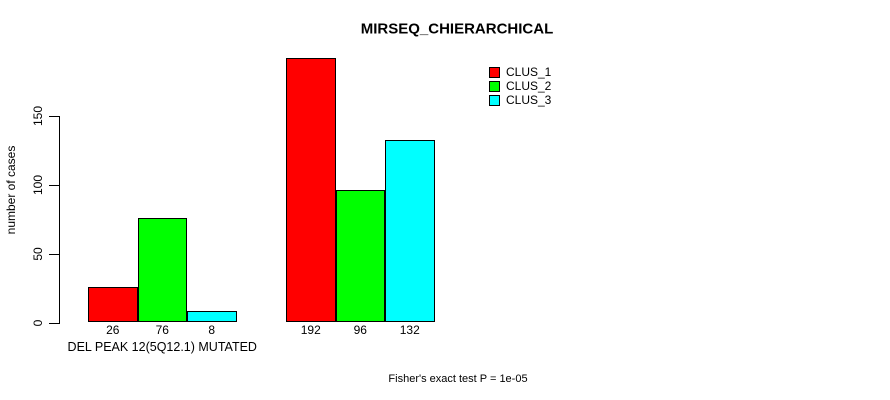 This screenshot has height=400, width=890. I want to click on bar-value-label: 132, so click(409, 330).